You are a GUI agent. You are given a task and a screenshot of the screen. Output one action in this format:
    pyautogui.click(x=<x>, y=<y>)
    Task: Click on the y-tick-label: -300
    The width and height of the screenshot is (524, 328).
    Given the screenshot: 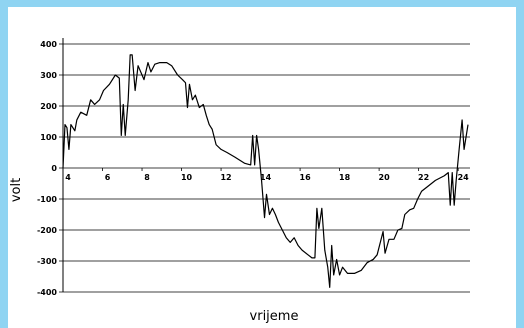 What is the action you would take?
    pyautogui.click(x=47, y=261)
    